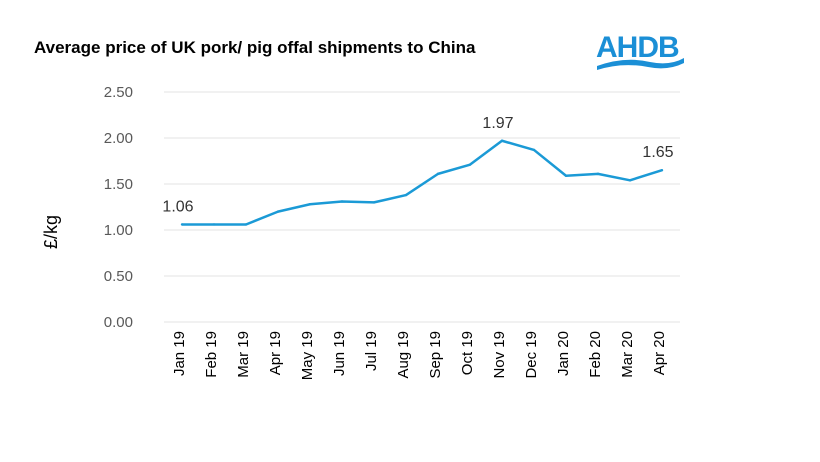 The image size is (820, 462). What do you see at coordinates (467, 353) in the screenshot?
I see `x-tick-label: Oct 19` at bounding box center [467, 353].